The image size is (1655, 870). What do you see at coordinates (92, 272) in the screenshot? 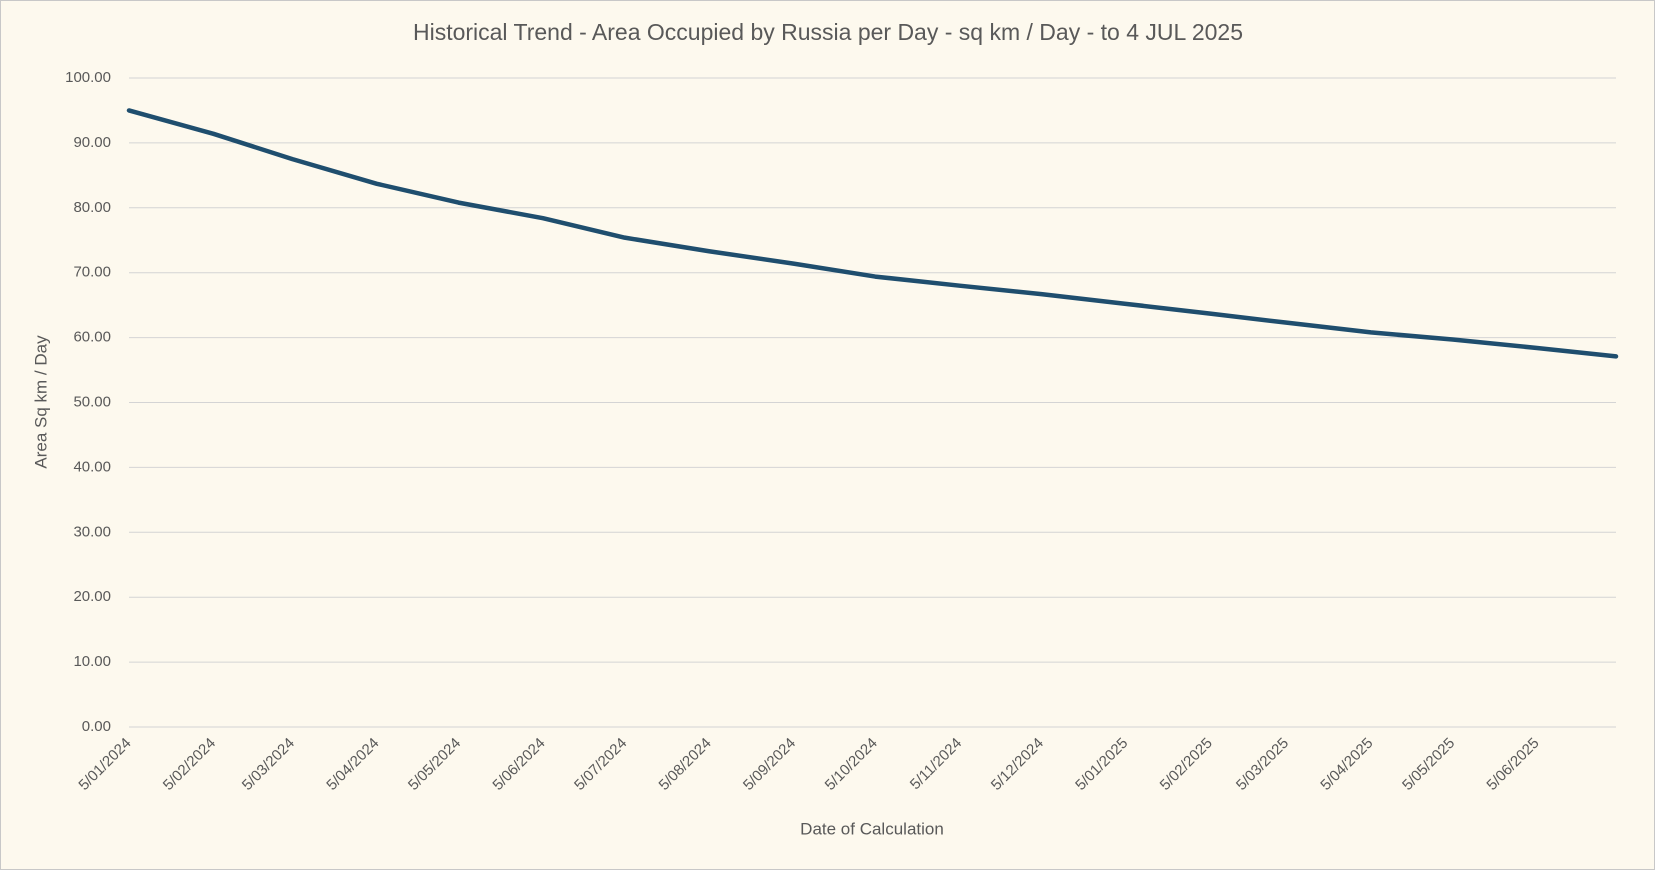
I see `y-tick-label: 70.00` at bounding box center [92, 272].